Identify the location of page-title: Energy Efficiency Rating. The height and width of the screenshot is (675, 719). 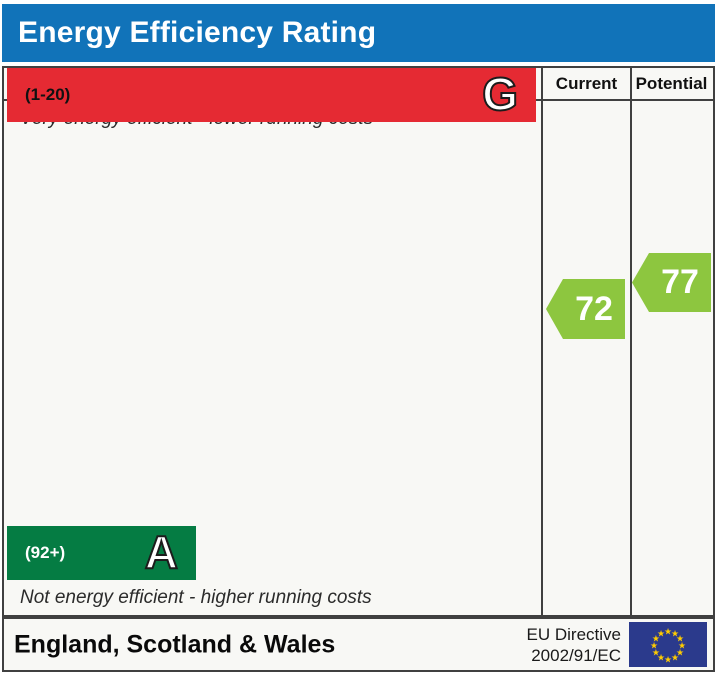
(197, 32).